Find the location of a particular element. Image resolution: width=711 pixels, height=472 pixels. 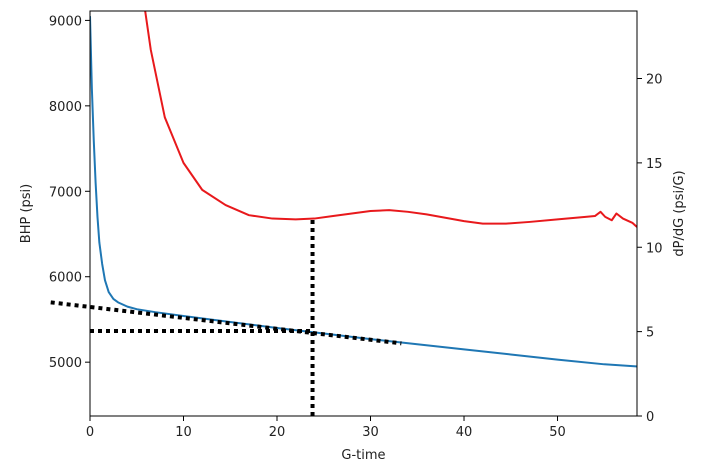

left-y-tick-label: 6000 is located at coordinates (65, 278).